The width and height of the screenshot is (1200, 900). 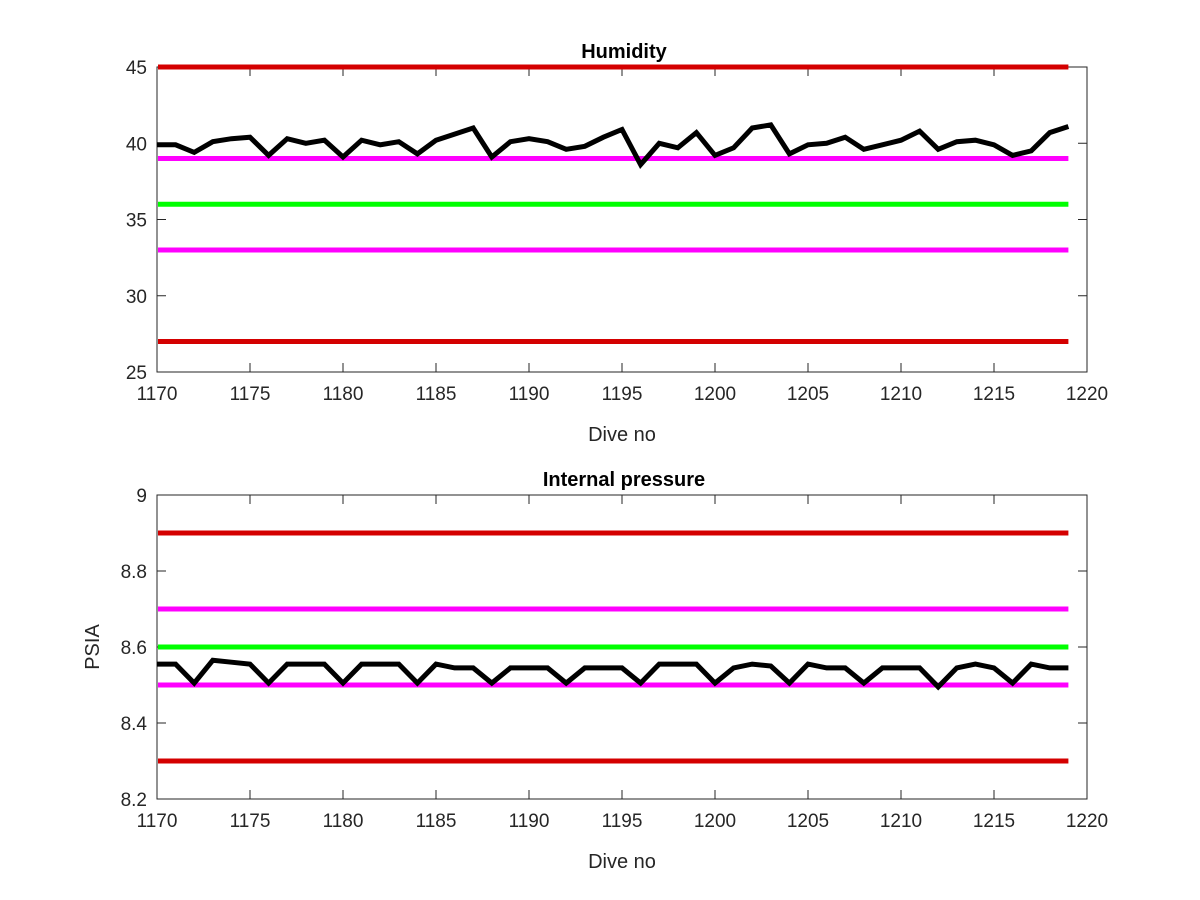 What do you see at coordinates (134, 648) in the screenshot?
I see `y-tick-label: 8.6` at bounding box center [134, 648].